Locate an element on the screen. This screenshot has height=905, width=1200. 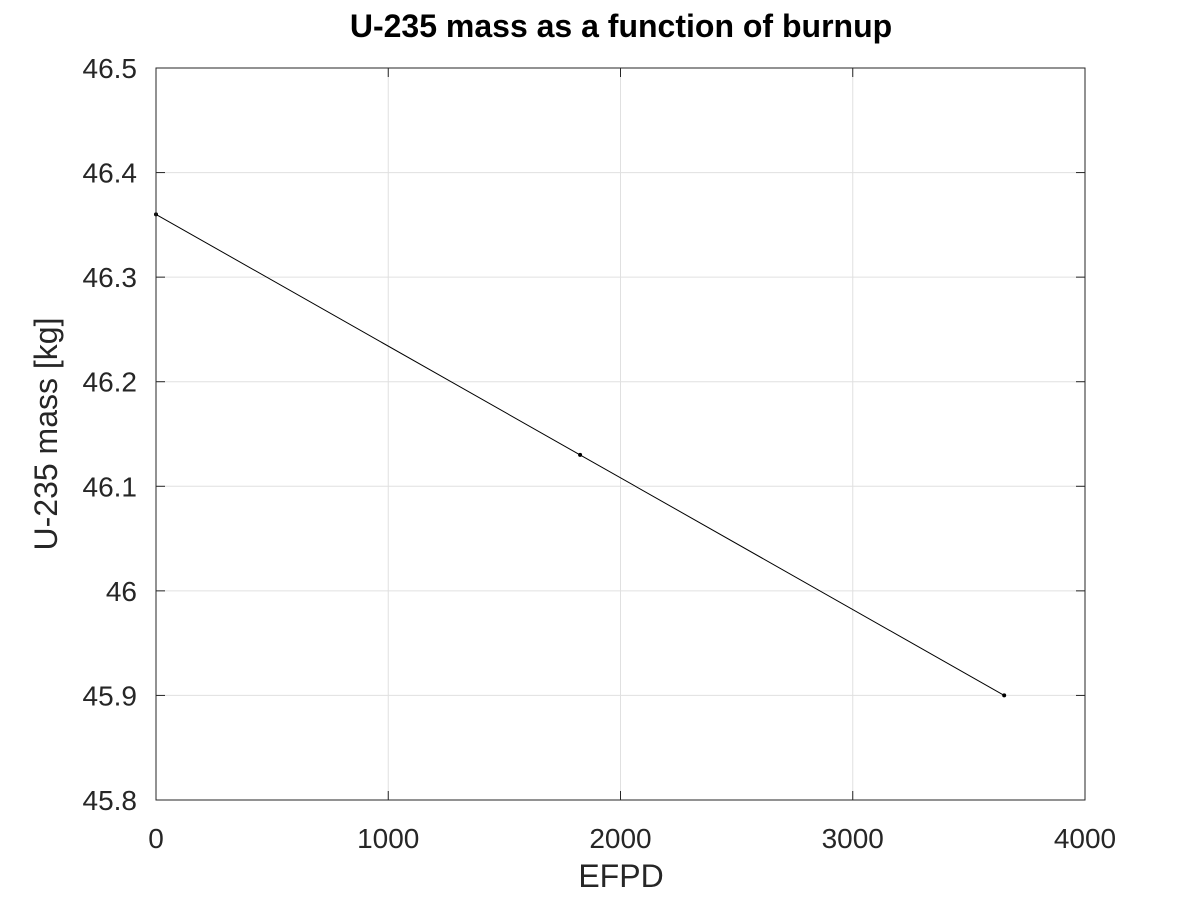
y-tick-label: 46.2 is located at coordinates (110, 382).